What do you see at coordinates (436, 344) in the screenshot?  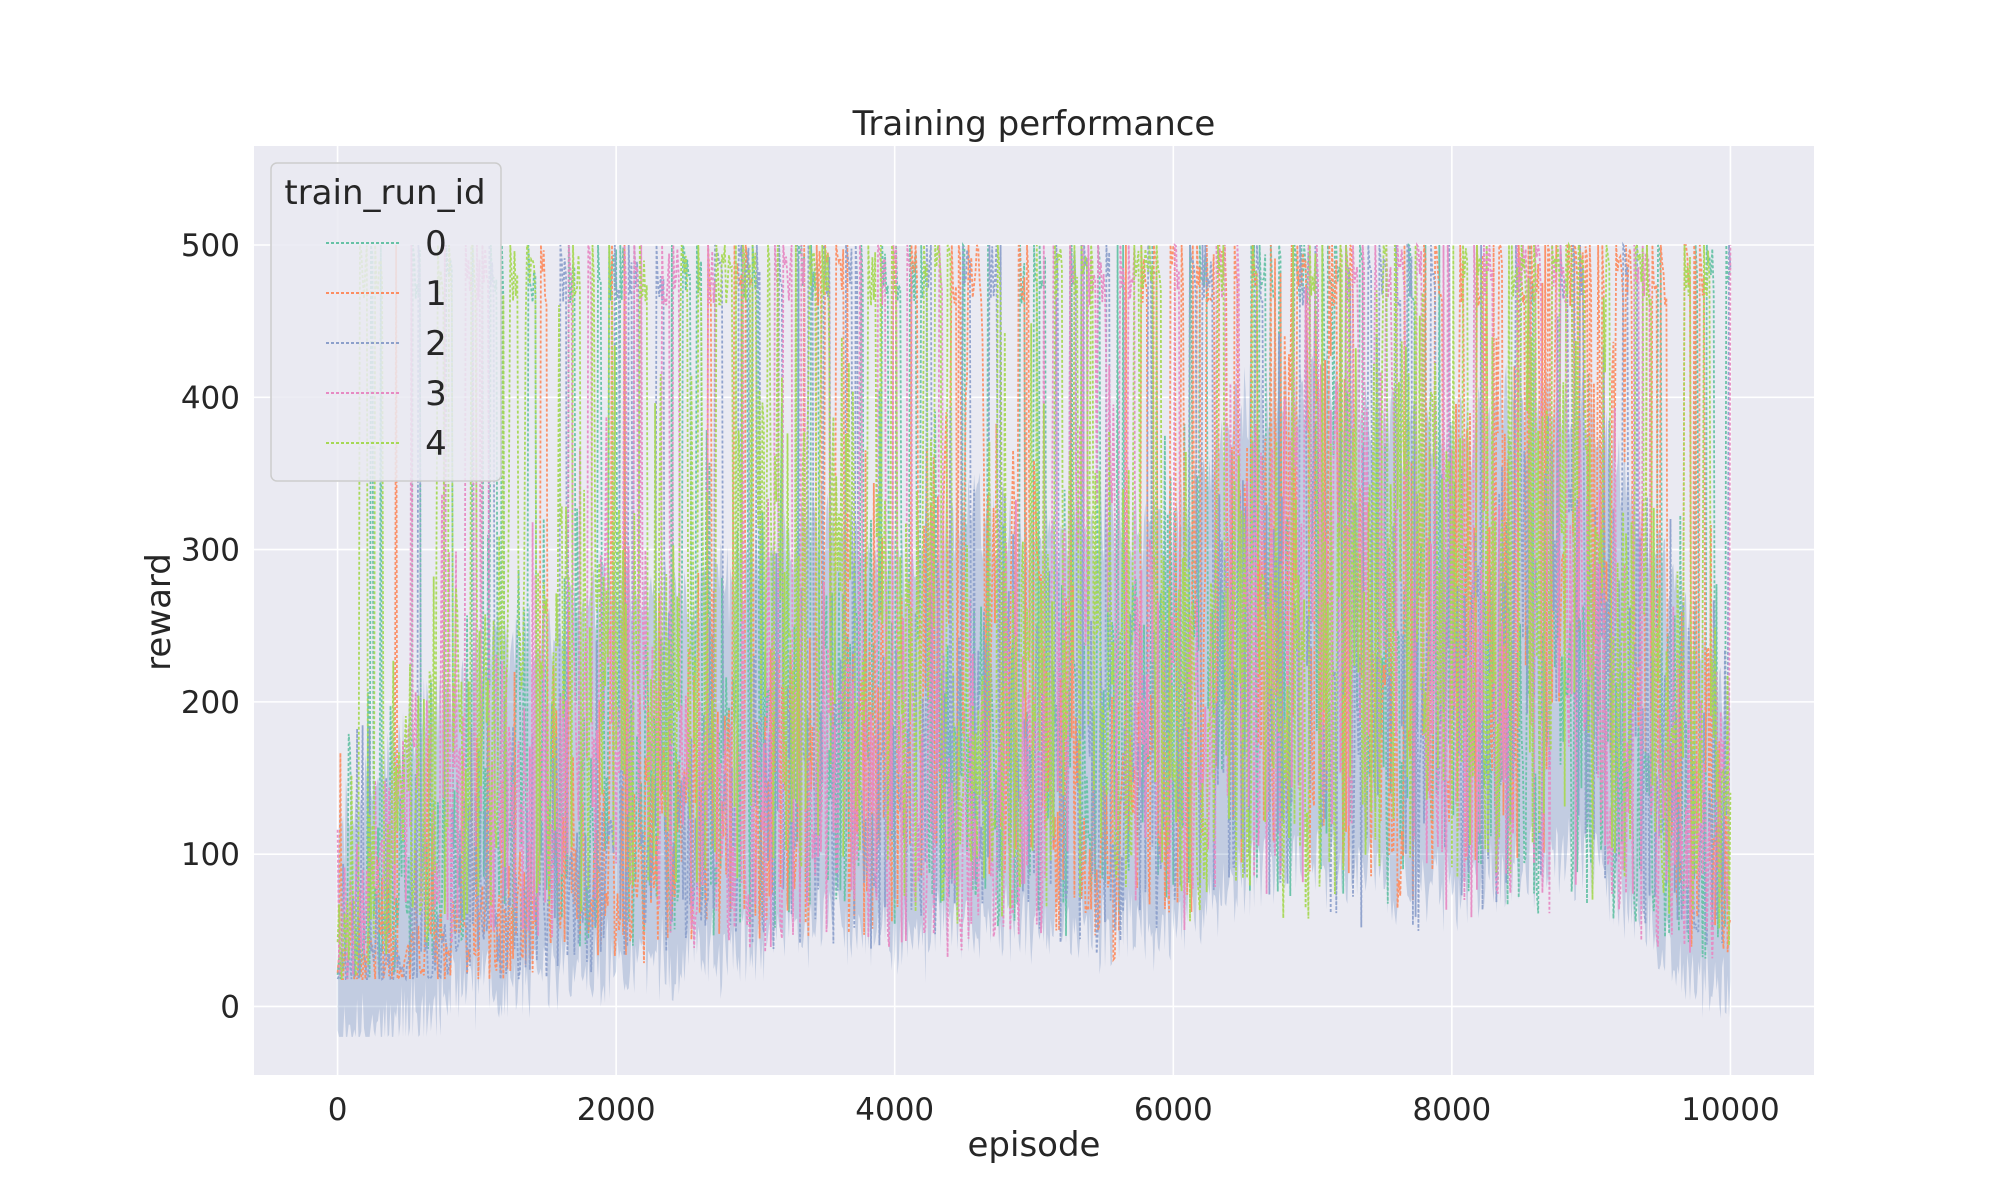 I see `legend-label-2: 2` at bounding box center [436, 344].